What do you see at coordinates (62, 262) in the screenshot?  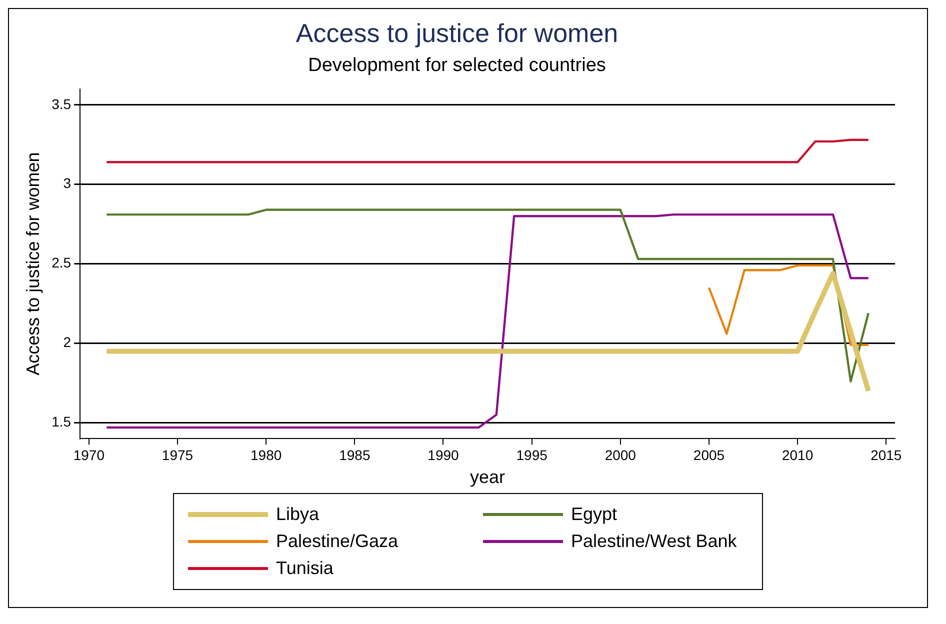 I see `y-tick-label: 2.5` at bounding box center [62, 262].